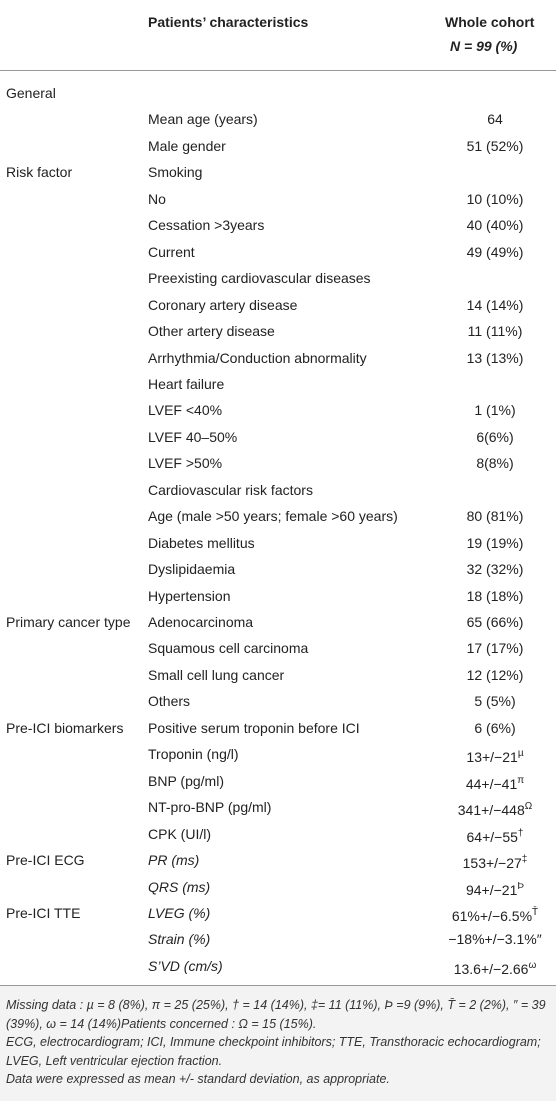 This screenshot has width=556, height=1101. I want to click on row-label: CPK (UI/l), so click(179, 833).